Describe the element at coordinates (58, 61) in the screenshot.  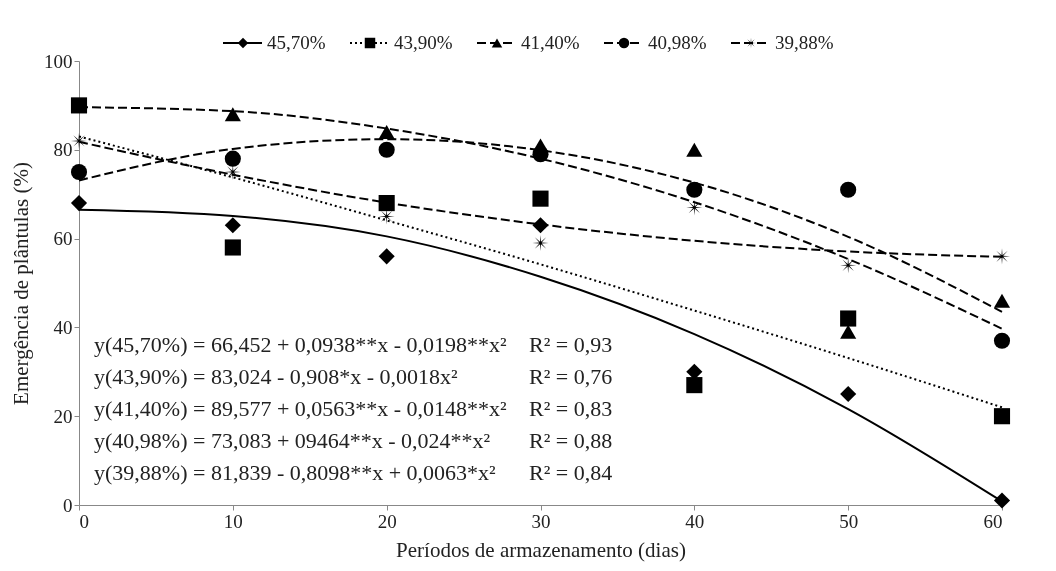
I see `y-tick-label: 100` at that location.